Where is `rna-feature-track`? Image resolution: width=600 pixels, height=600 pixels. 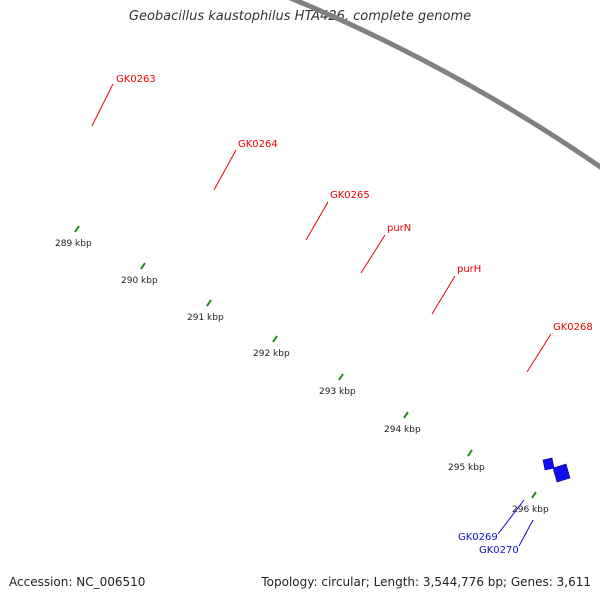
rna-feature-track is located at coordinates (556, 470).